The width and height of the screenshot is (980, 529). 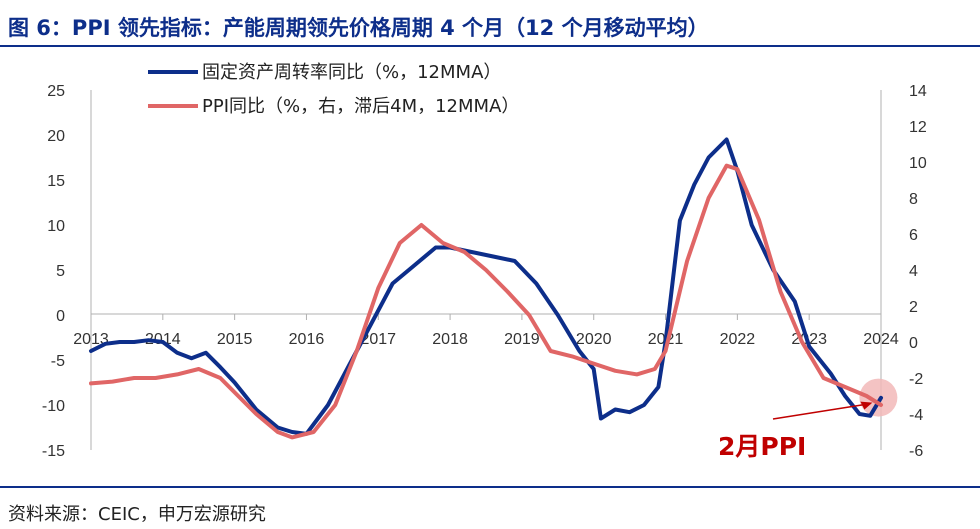 What do you see at coordinates (594, 339) in the screenshot?
I see `x-tick-label: 2020` at bounding box center [594, 339].